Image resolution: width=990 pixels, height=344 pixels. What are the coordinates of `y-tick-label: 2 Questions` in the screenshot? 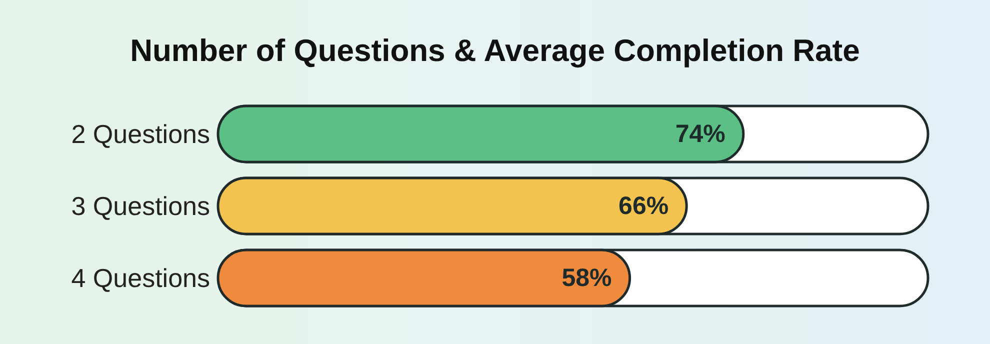 It's located at (140, 134).